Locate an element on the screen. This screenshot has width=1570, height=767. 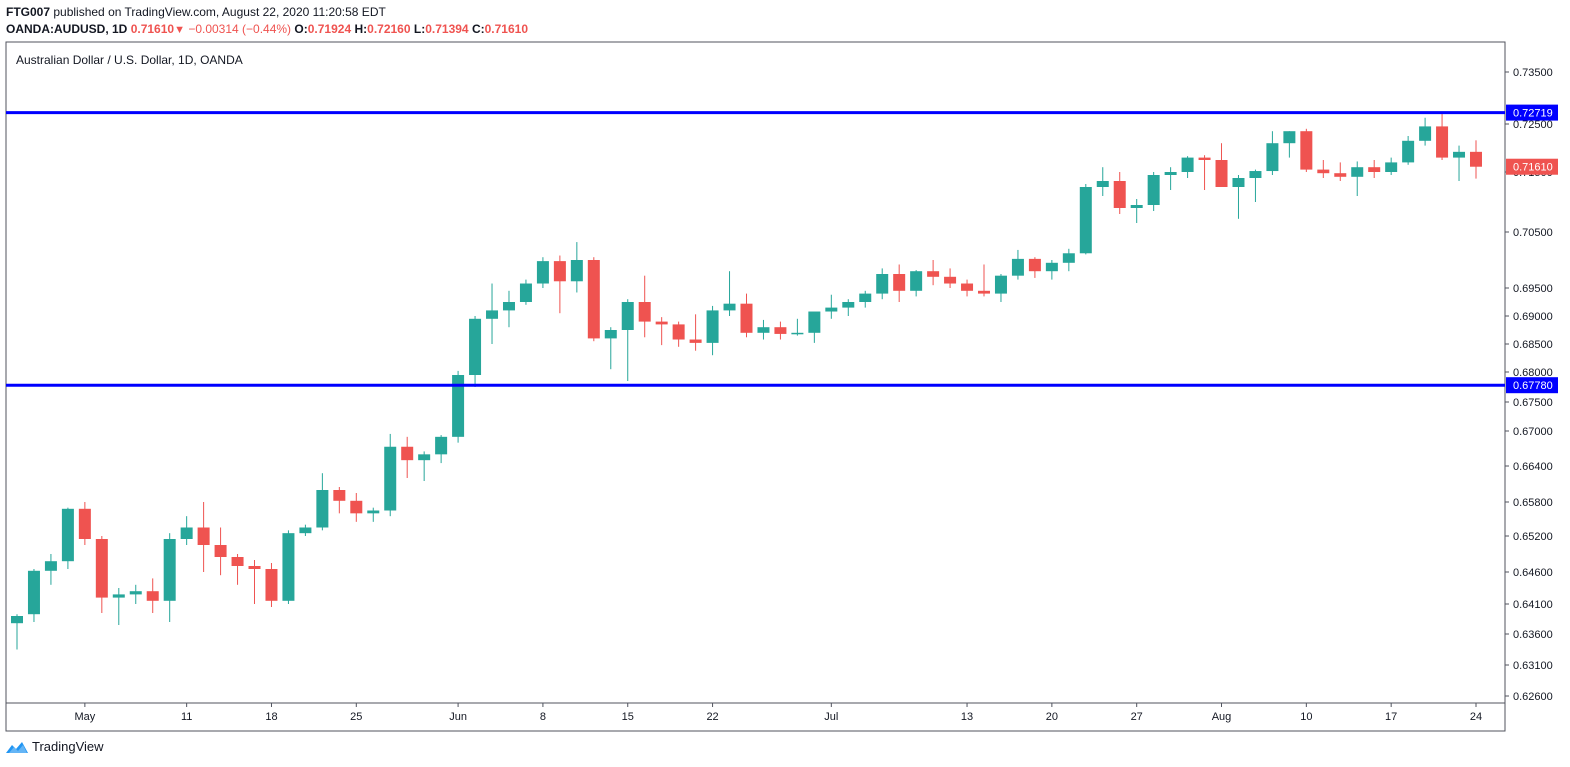
author-name: FTG007 is located at coordinates (28, 12).